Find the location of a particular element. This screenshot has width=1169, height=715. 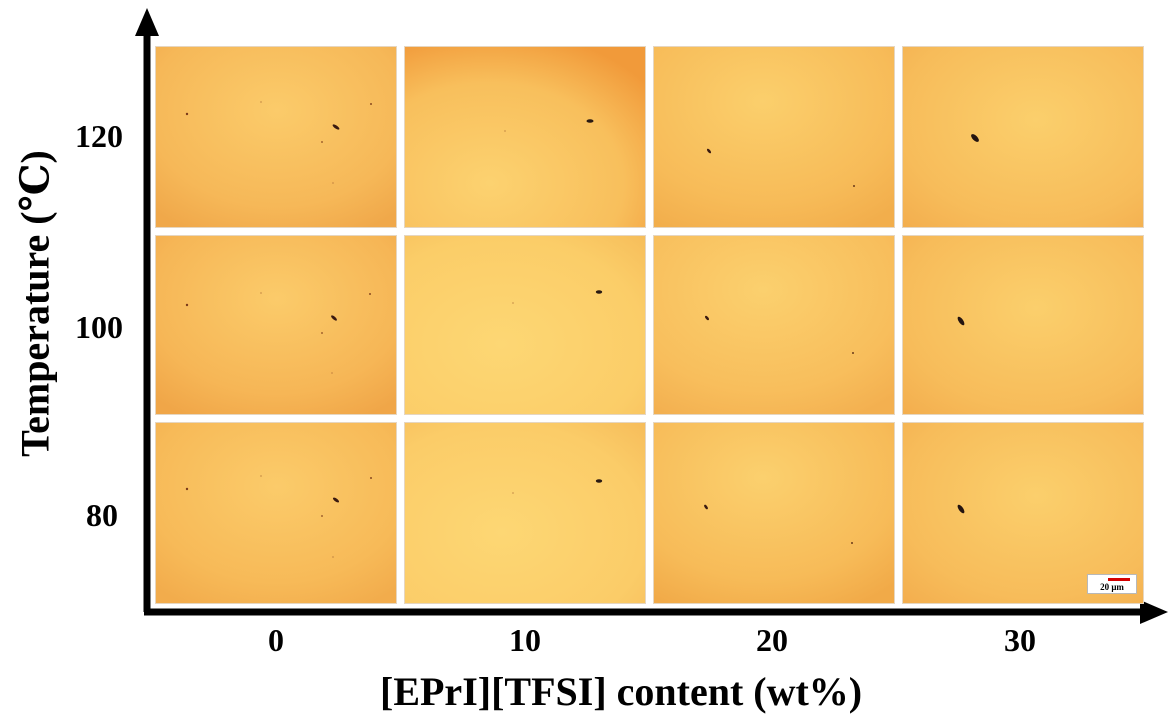

y-tick-120: 120 is located at coordinates (99, 136).